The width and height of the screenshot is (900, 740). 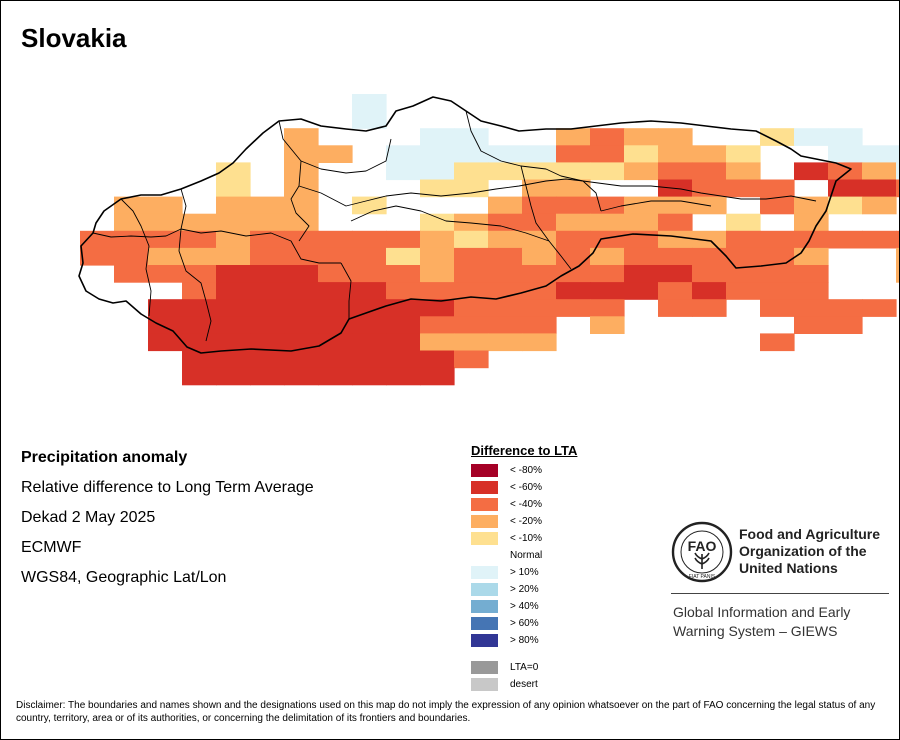 What do you see at coordinates (524, 487) in the screenshot?
I see `legend-item: < -60%` at bounding box center [524, 487].